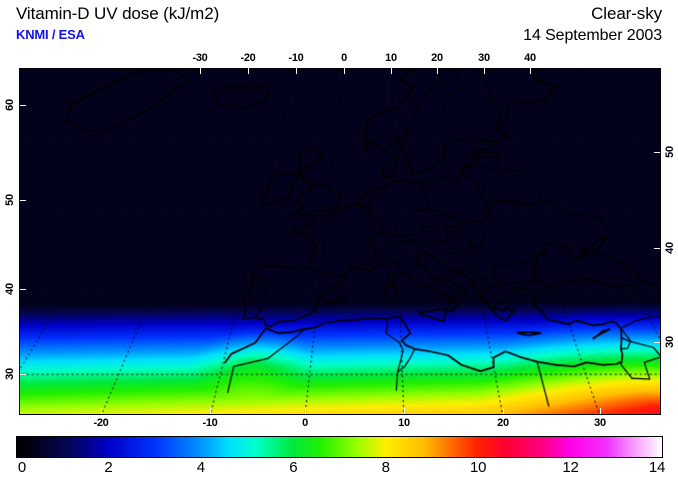 The image size is (678, 480). I want to click on axis-tick-label-top: -30, so click(200, 58).